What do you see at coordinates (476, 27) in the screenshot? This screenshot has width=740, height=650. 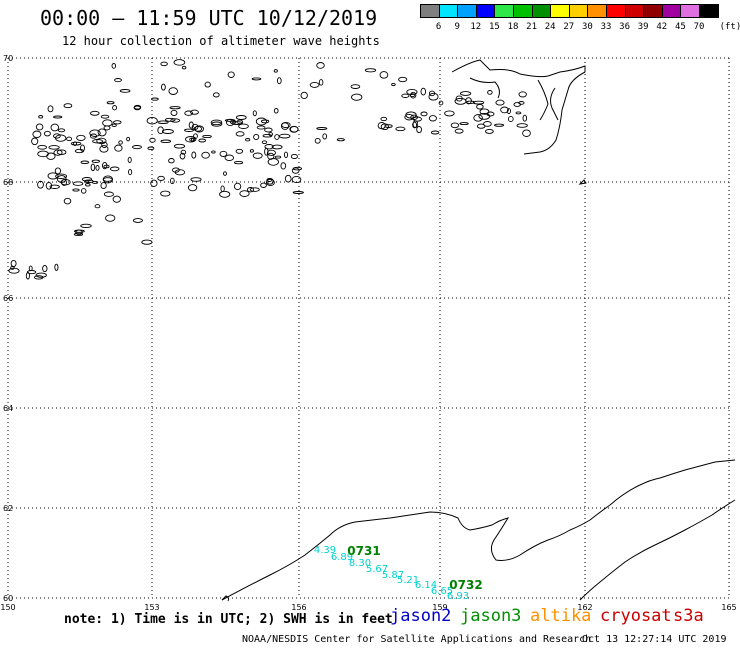 I see `legend-label-12: 12` at bounding box center [476, 27].